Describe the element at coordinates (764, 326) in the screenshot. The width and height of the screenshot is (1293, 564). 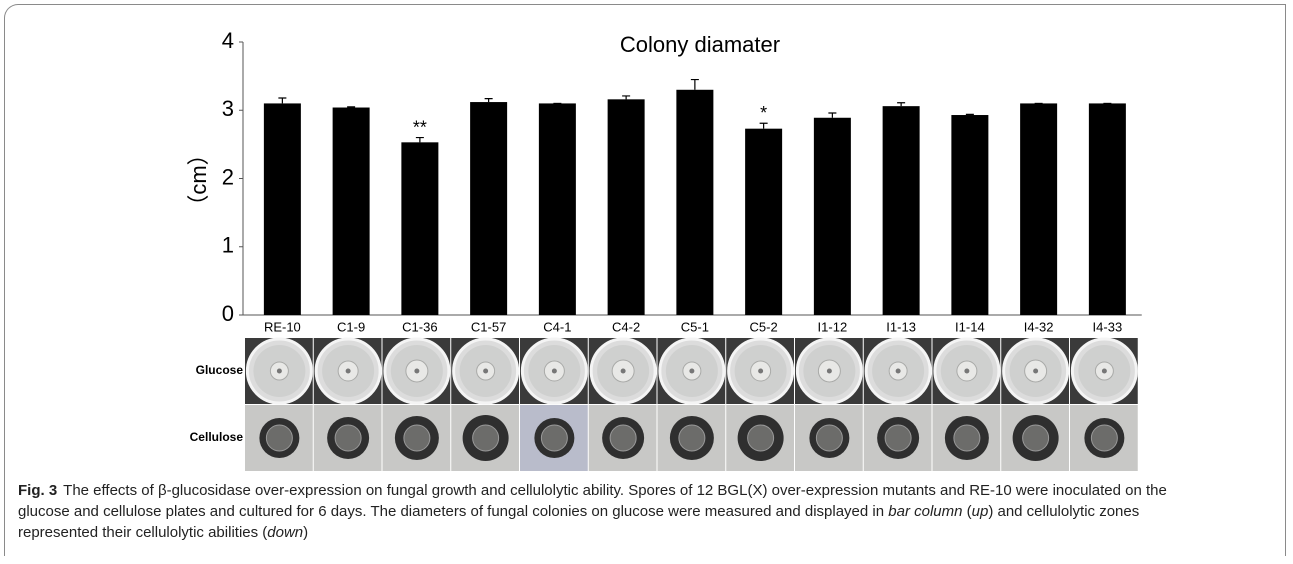
I see `x-tick-label: C5-2` at that location.